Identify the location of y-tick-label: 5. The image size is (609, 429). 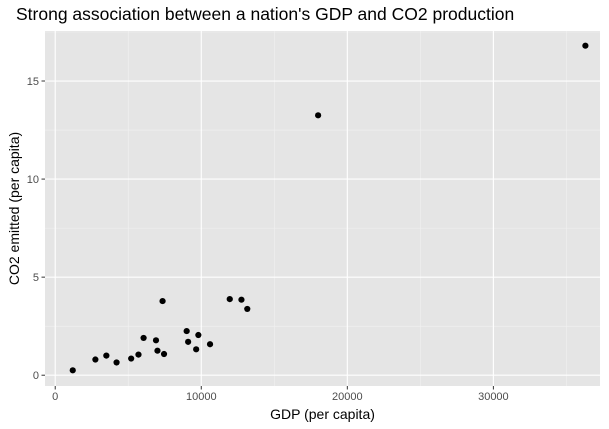
(36, 278).